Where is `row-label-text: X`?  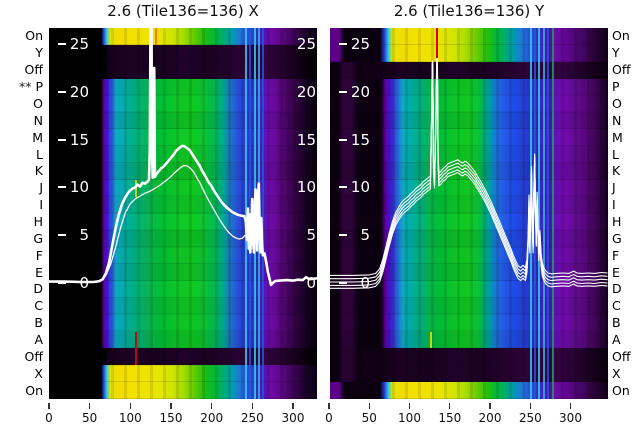 row-label-text: X is located at coordinates (38, 373).